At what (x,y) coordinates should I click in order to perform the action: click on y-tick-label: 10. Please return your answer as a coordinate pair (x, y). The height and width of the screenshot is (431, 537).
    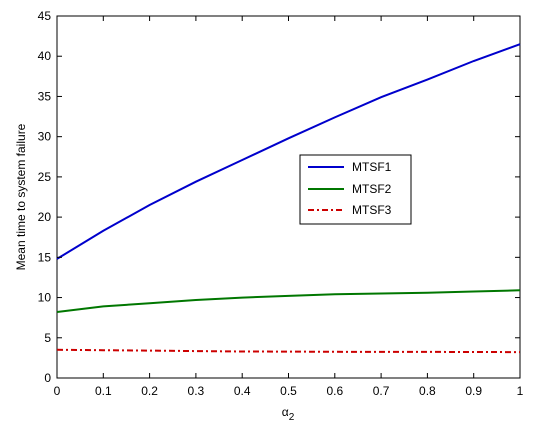
    Looking at the image, I should click on (45, 298).